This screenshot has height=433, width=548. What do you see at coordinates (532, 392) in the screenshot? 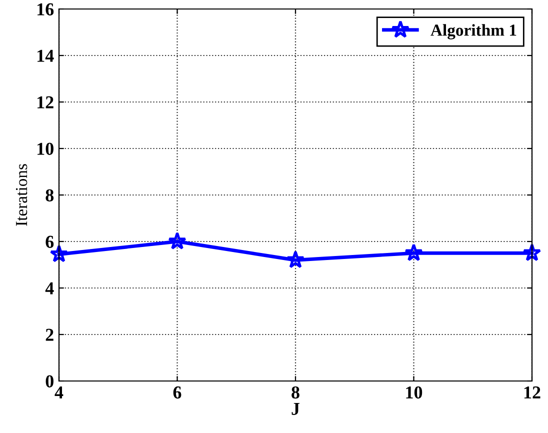
I see `x-tick-label: 12` at bounding box center [532, 392].